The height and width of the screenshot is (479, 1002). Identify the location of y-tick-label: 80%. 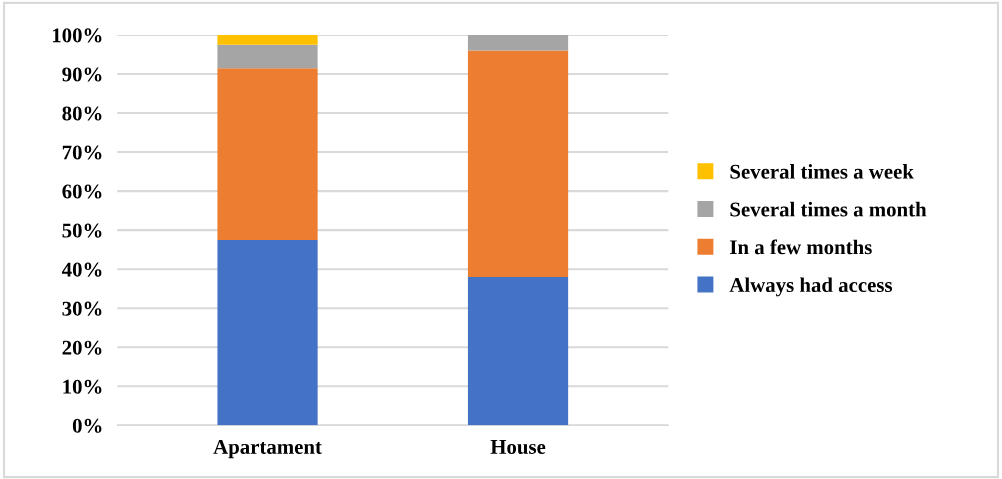
(82, 113).